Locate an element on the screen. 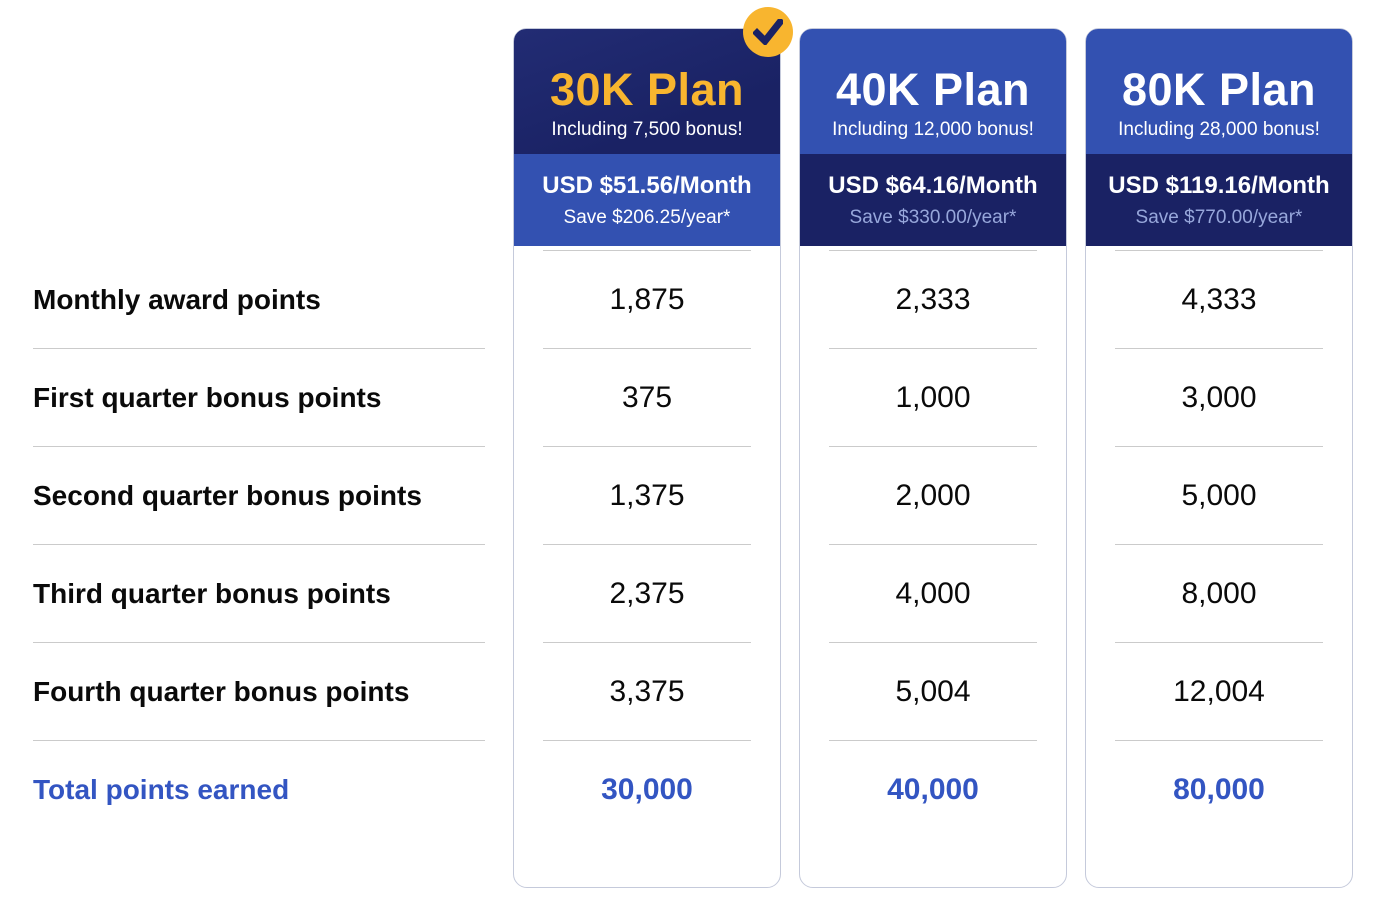 The height and width of the screenshot is (900, 1376). row-label-text: Monthly award points is located at coordinates (177, 299).